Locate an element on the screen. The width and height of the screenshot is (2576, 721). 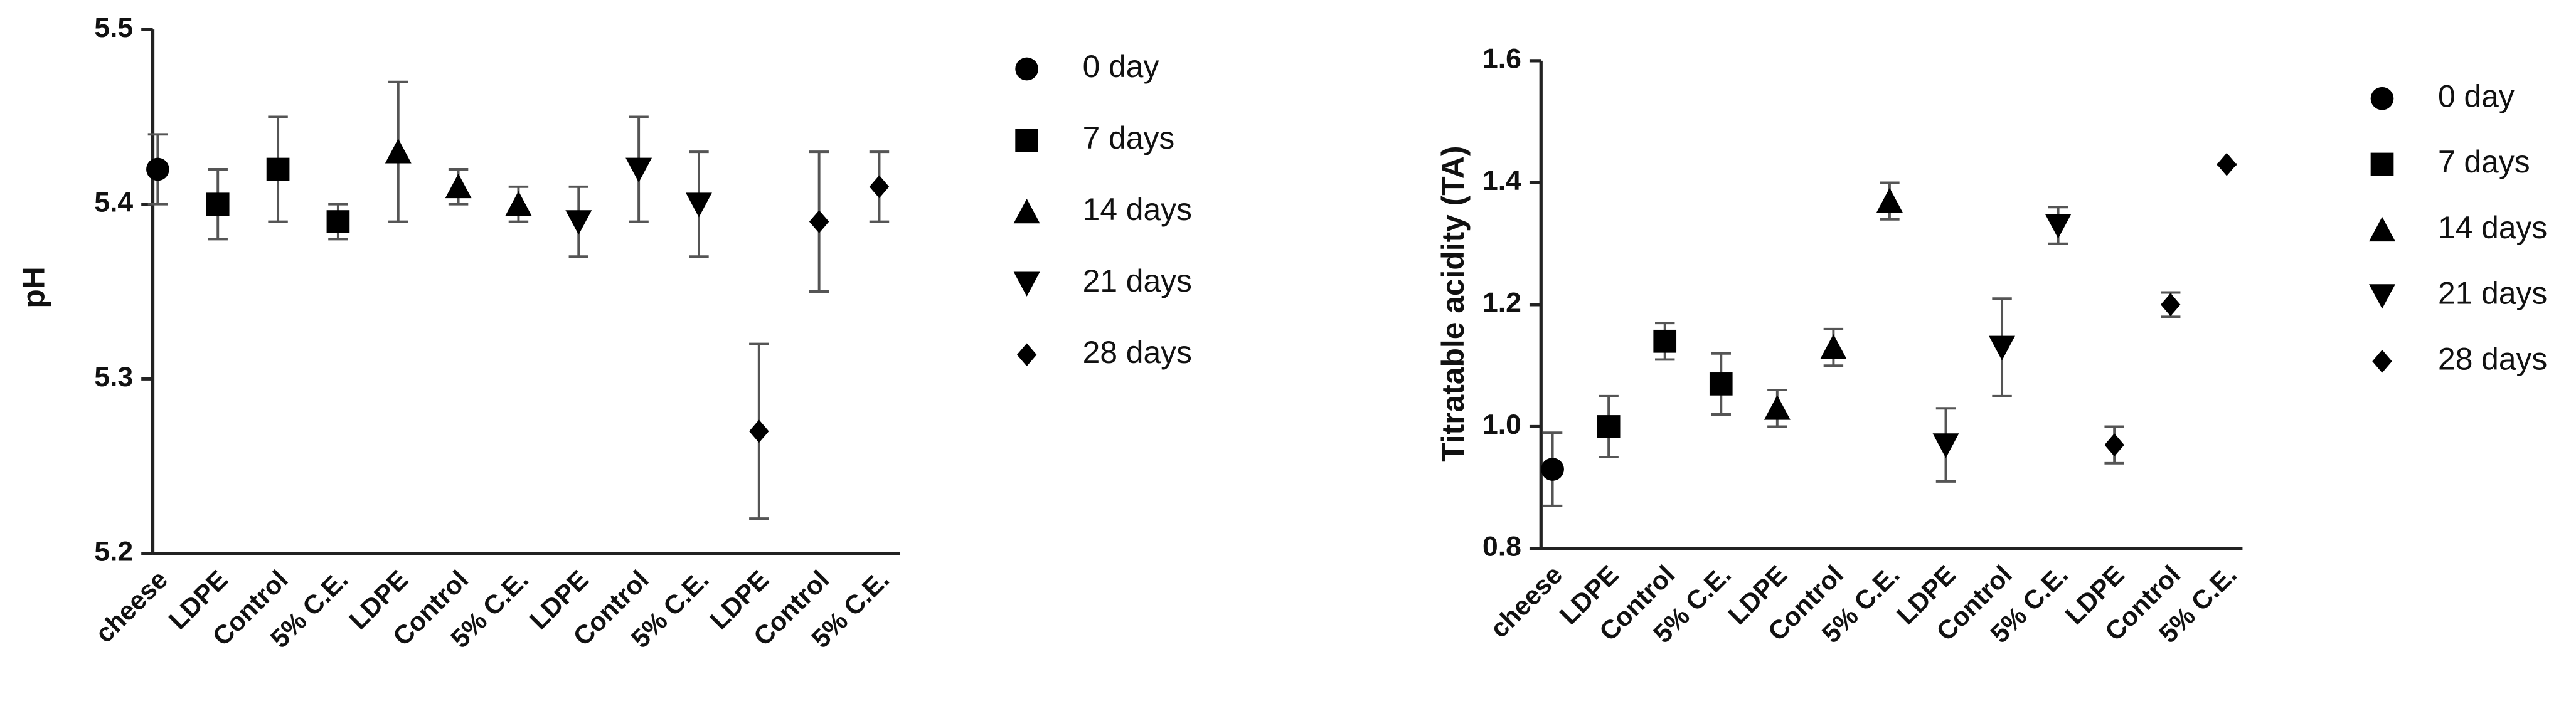
y-tick-label: 1.0 is located at coordinates (1502, 424).